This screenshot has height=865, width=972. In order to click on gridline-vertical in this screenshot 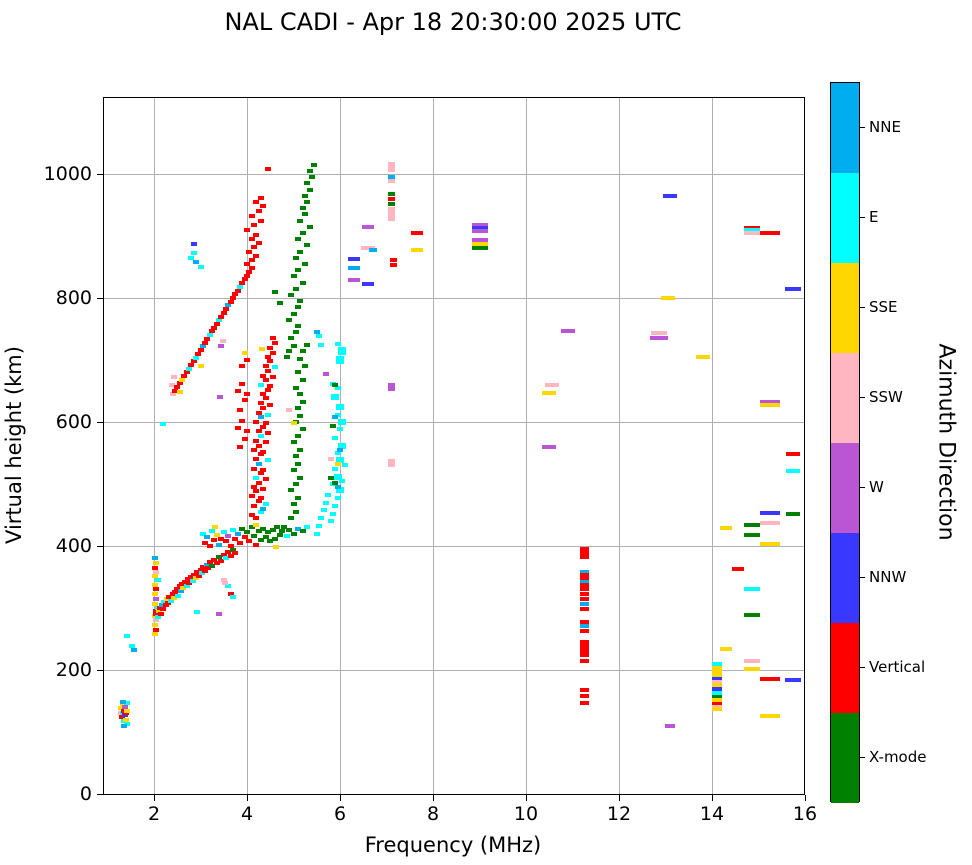, I will do `click(526, 446)`.